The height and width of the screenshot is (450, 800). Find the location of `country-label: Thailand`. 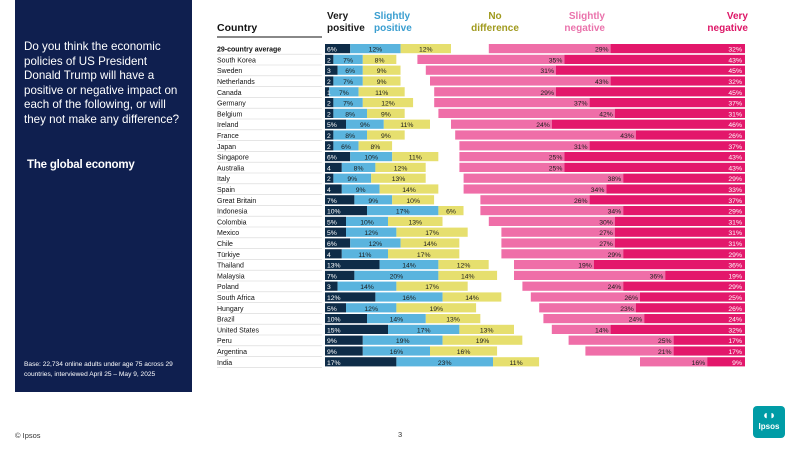

country-label: Thailand is located at coordinates (230, 266).